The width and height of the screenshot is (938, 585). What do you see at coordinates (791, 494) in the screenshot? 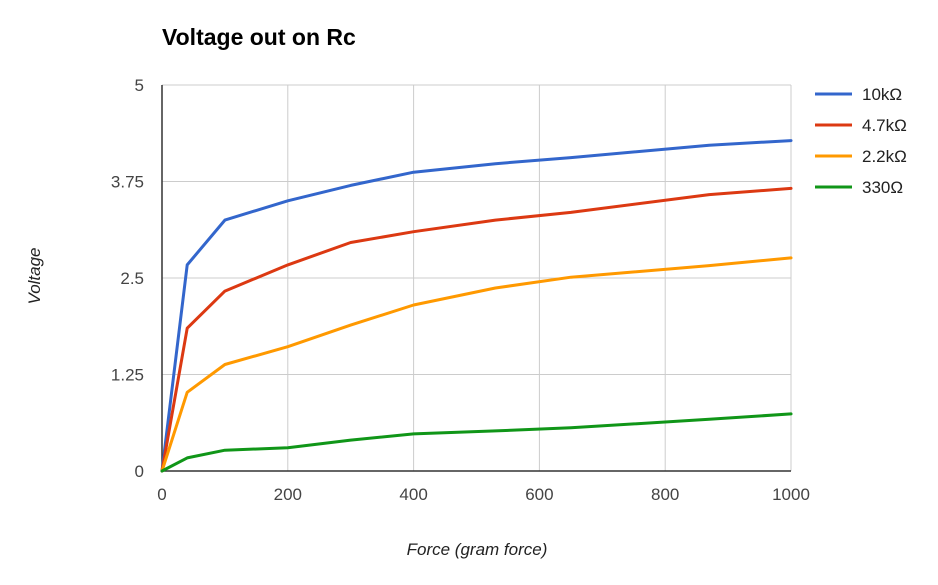
I see `x-tick-label: 1000` at bounding box center [791, 494].